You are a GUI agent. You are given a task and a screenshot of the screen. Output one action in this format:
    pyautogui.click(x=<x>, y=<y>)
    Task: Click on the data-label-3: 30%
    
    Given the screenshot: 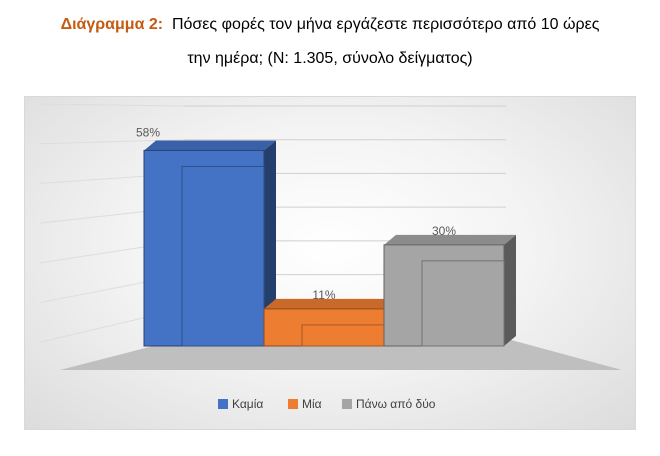 What is the action you would take?
    pyautogui.click(x=444, y=231)
    